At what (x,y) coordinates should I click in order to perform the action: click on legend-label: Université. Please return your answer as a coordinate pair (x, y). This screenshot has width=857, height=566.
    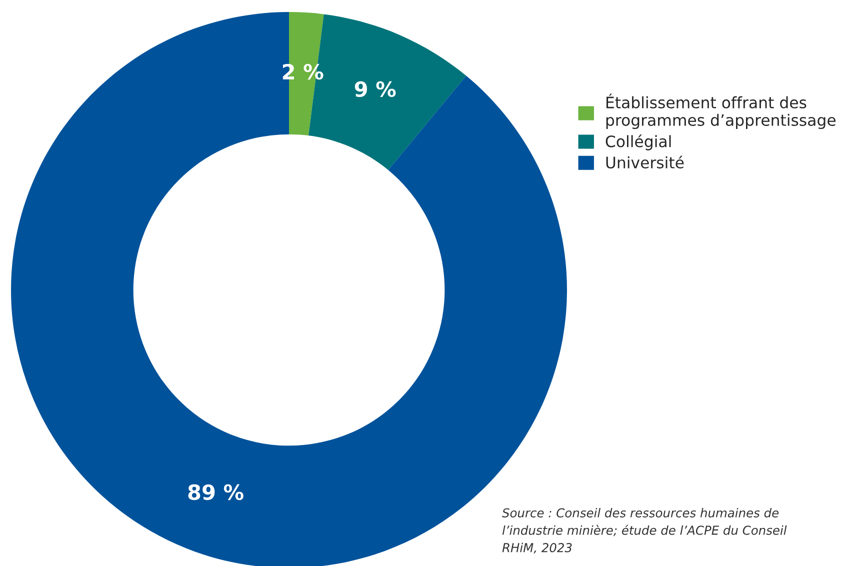
    Looking at the image, I should click on (645, 162).